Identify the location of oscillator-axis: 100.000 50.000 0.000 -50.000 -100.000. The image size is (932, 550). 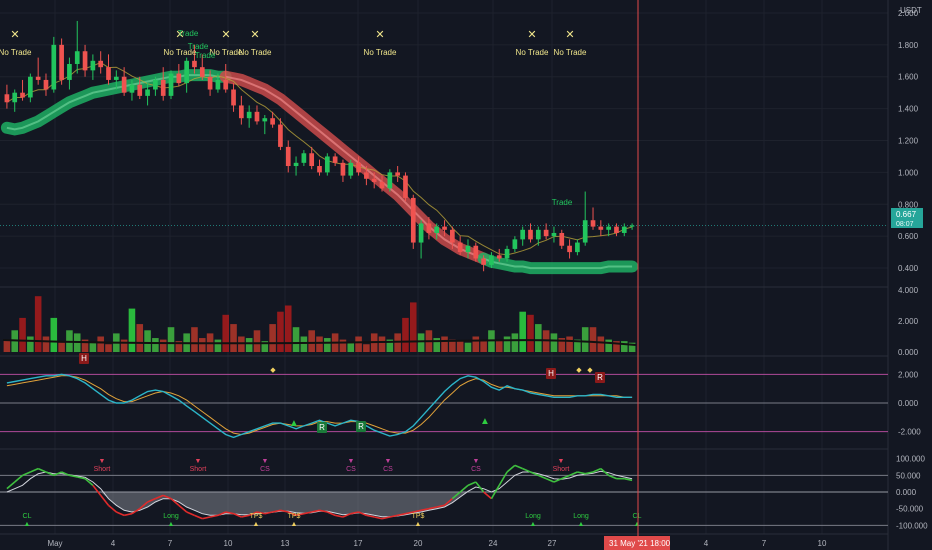
(912, 493).